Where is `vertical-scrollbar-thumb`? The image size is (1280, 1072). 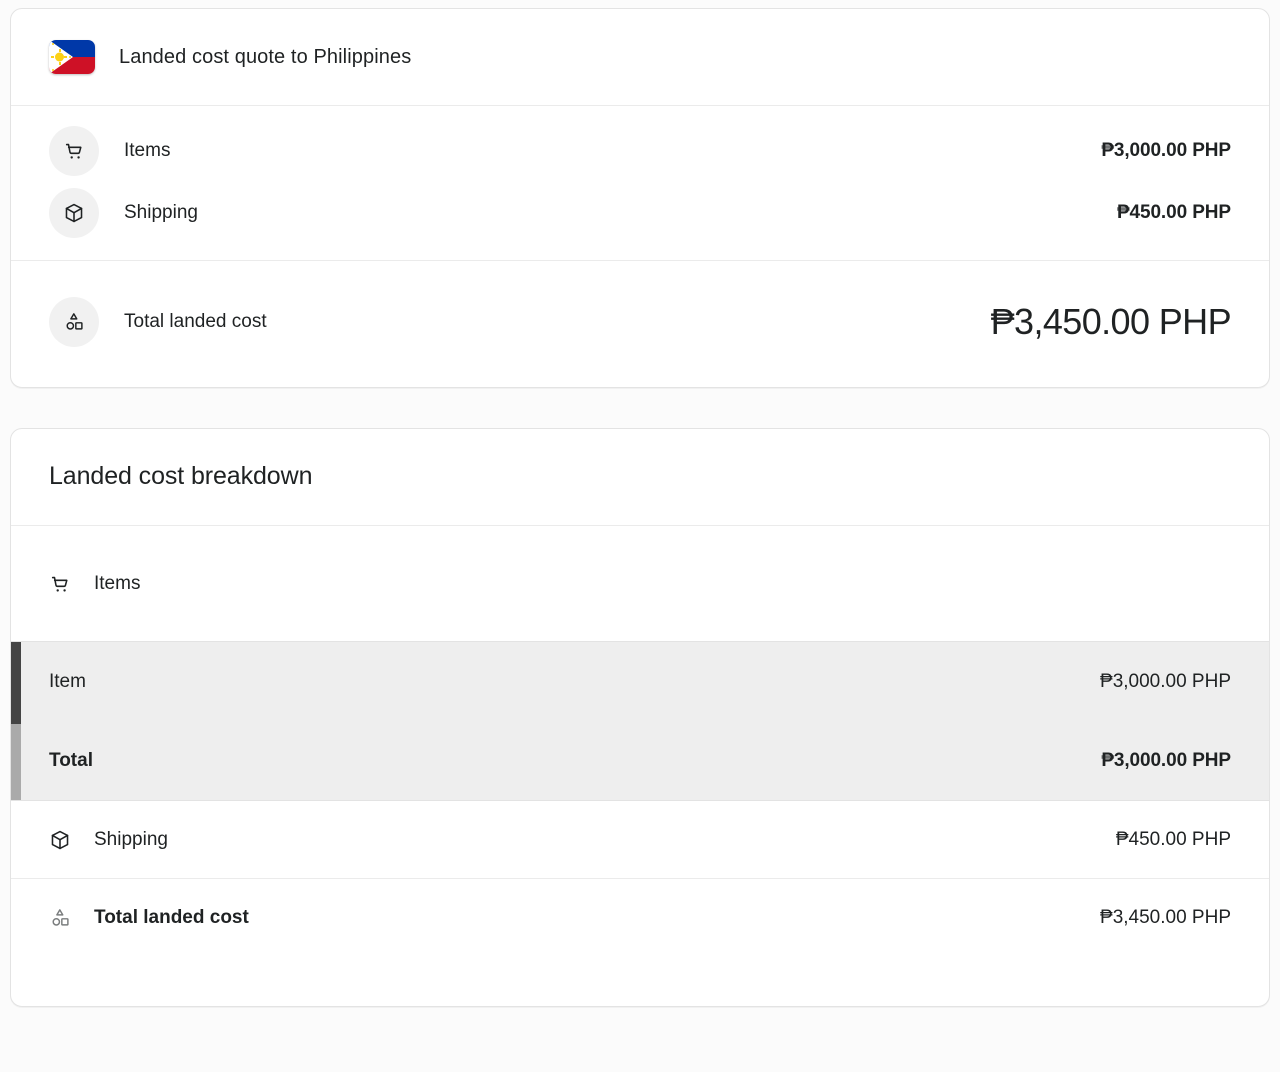
vertical-scrollbar-thumb is located at coordinates (16, 683).